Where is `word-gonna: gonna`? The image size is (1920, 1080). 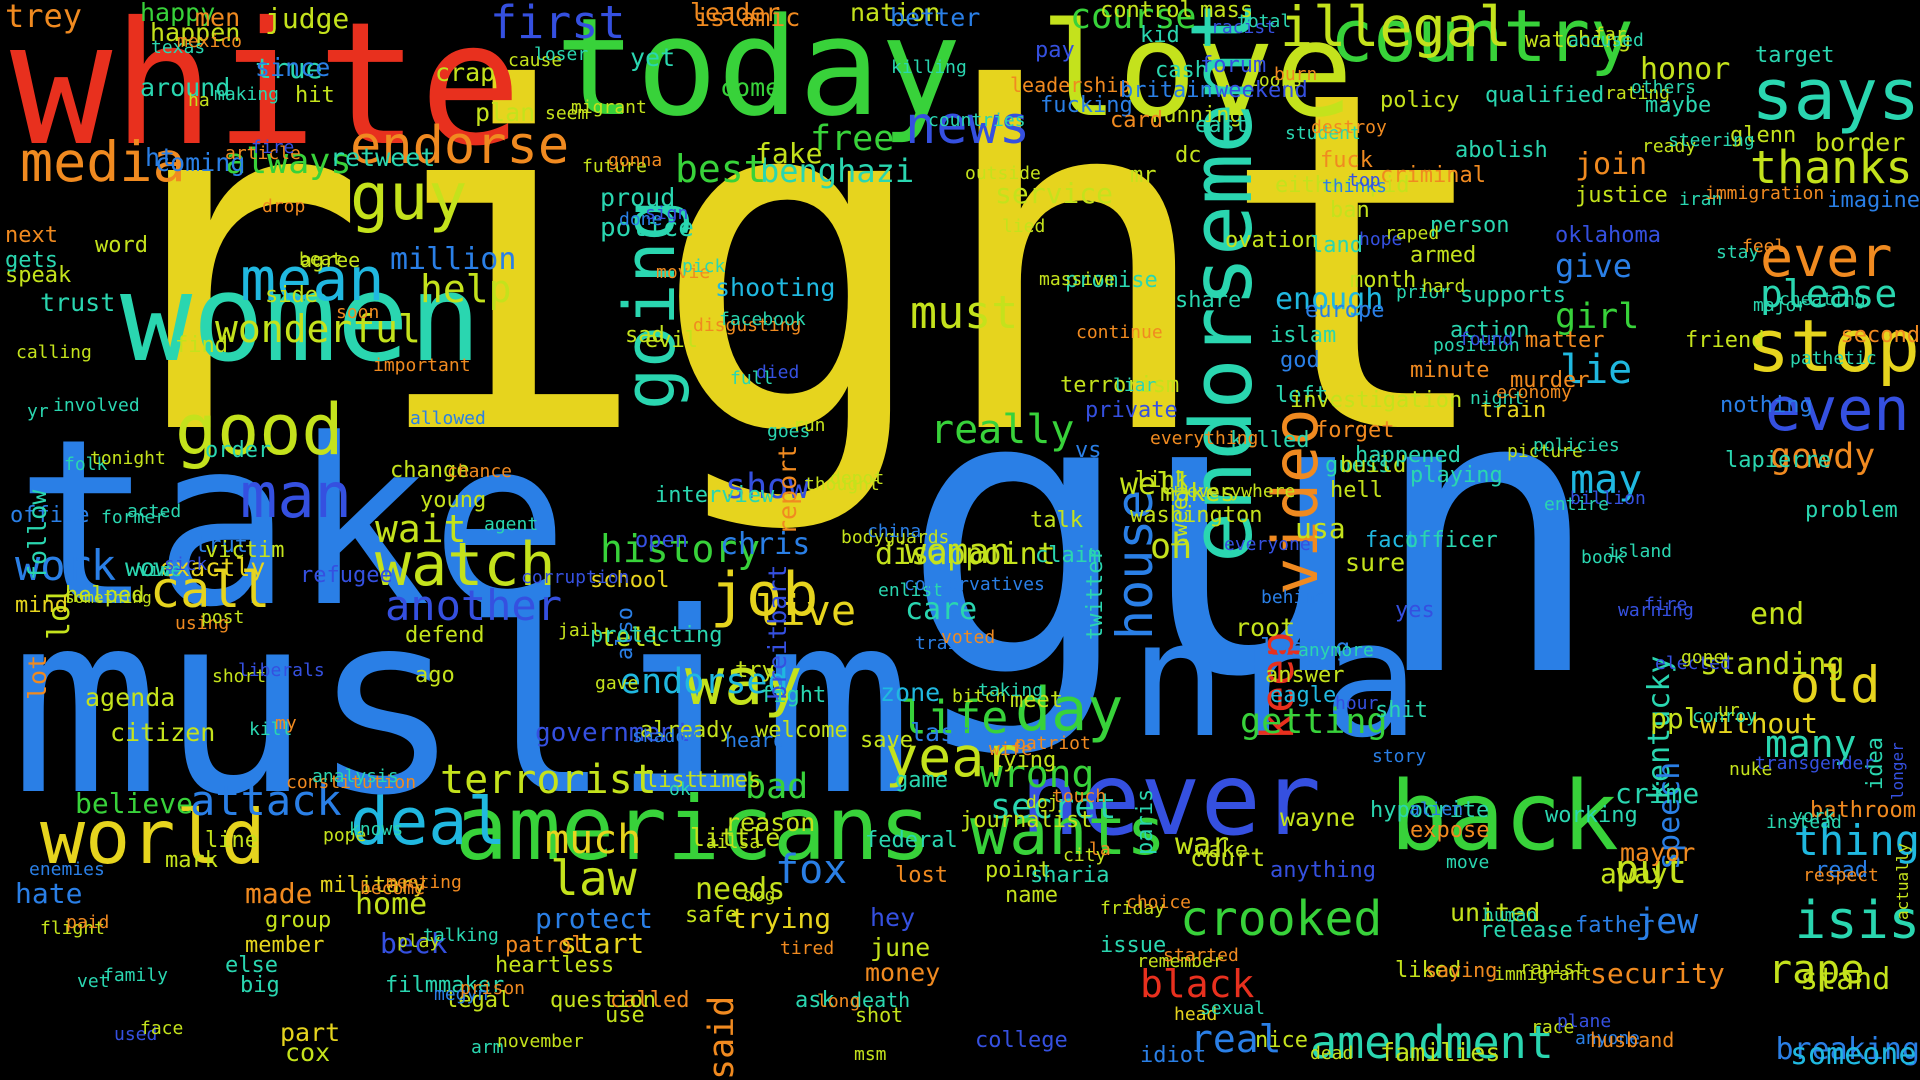
word-gonna: gonna is located at coordinates (635, 160).